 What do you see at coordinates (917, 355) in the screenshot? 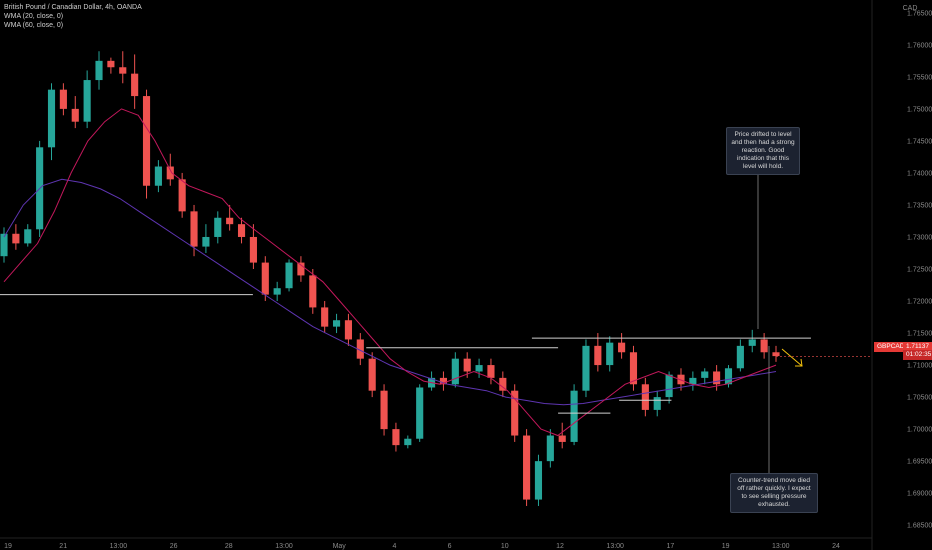
I see `bar-countdown: 01:02:35` at bounding box center [917, 355].